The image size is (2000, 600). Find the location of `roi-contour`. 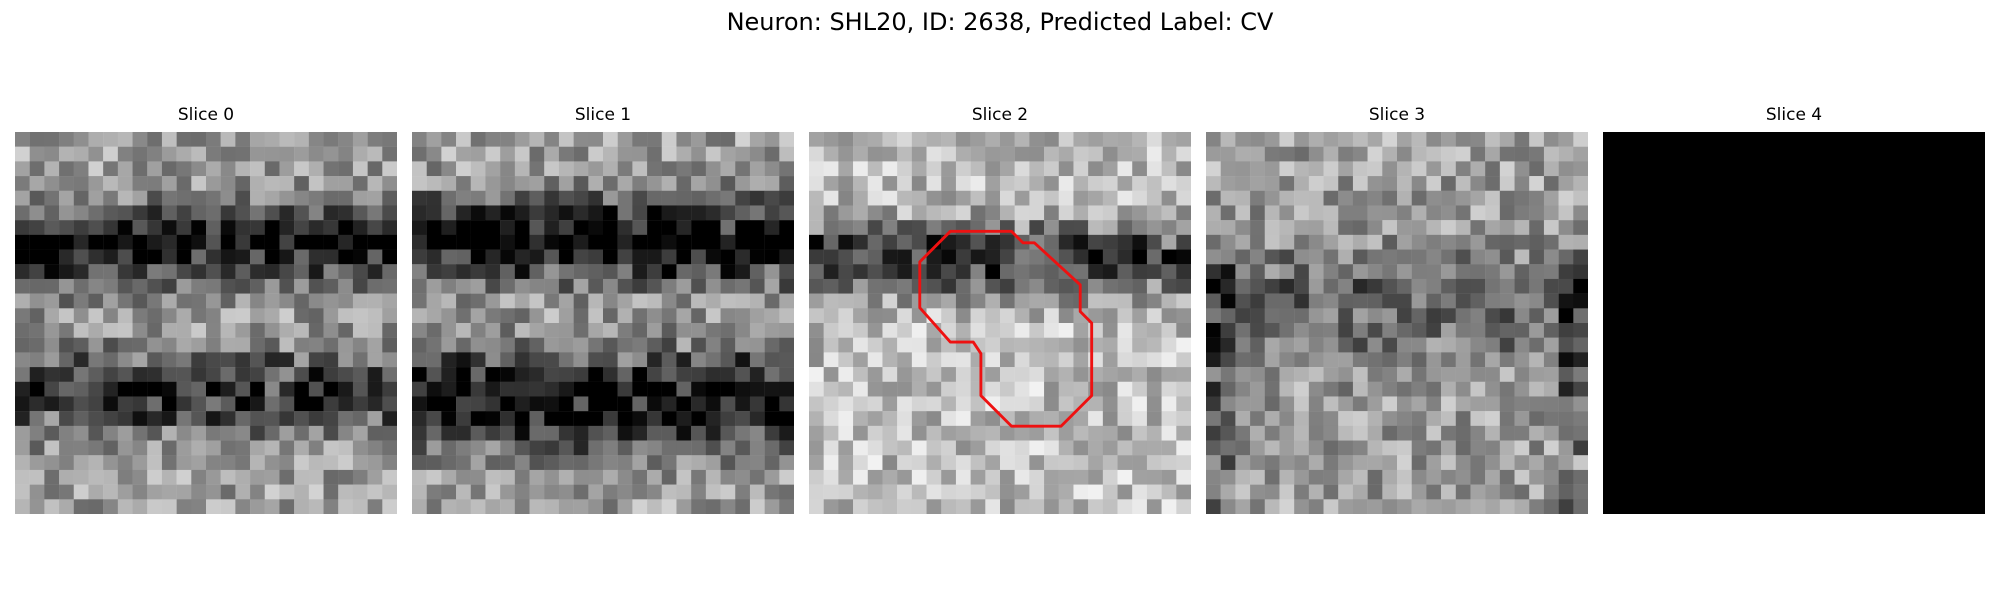

roi-contour is located at coordinates (1006, 328).